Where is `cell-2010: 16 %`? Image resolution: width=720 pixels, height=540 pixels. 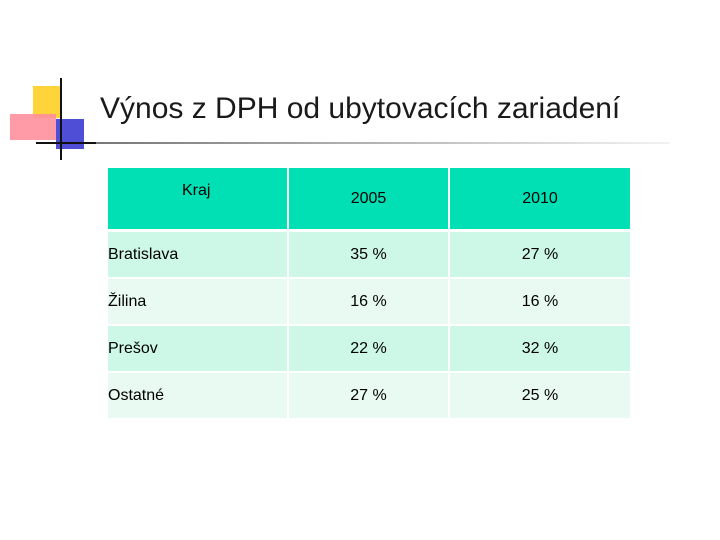
cell-2010: 16 % is located at coordinates (539, 302).